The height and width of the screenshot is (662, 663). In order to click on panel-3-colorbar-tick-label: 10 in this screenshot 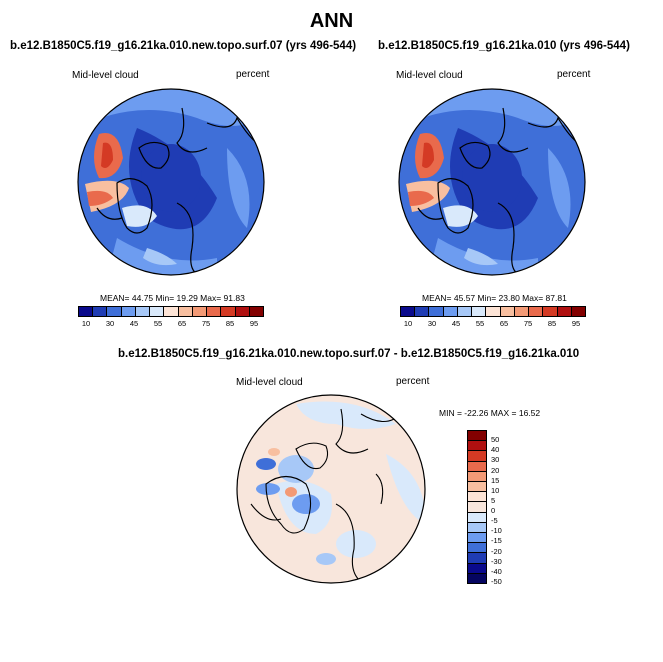, I will do `click(495, 490)`.